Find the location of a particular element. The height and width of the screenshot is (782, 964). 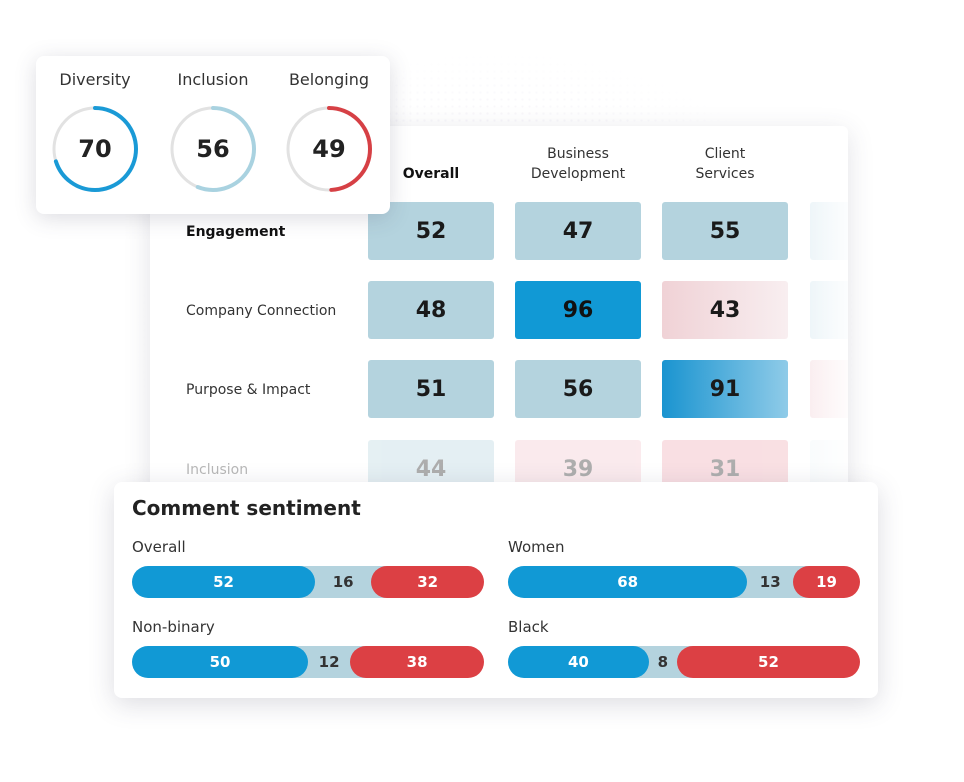

sentiment-bar: 13 68 19 is located at coordinates (684, 582).